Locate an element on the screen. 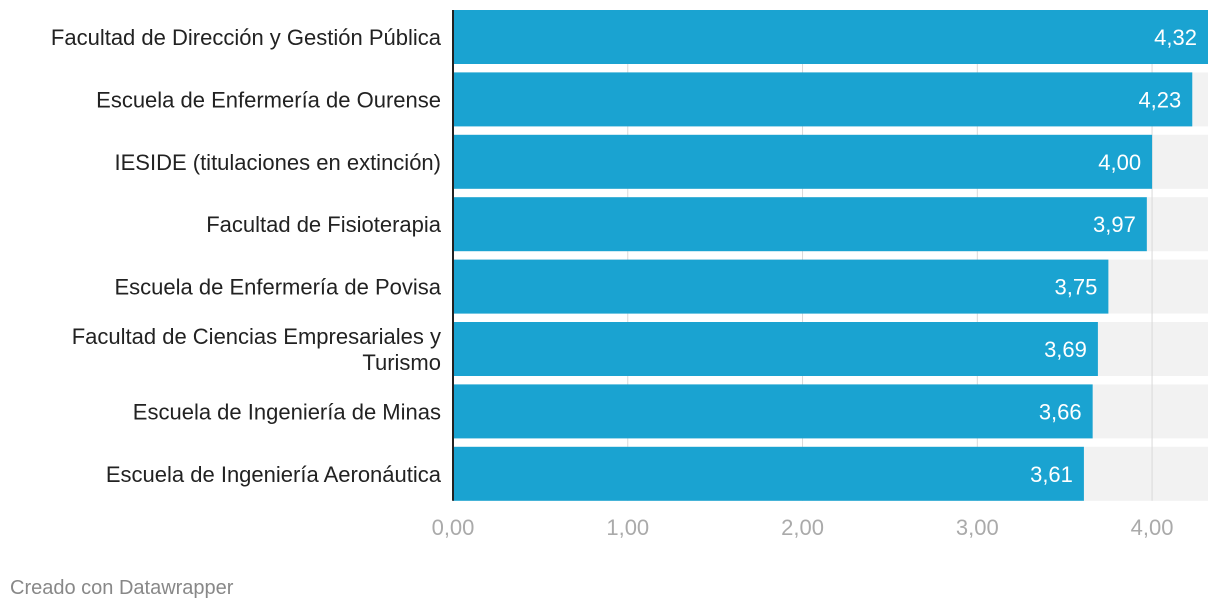  tick-layer: 0,00 1,00 2,00 3,00 4,00 is located at coordinates (803, 527).